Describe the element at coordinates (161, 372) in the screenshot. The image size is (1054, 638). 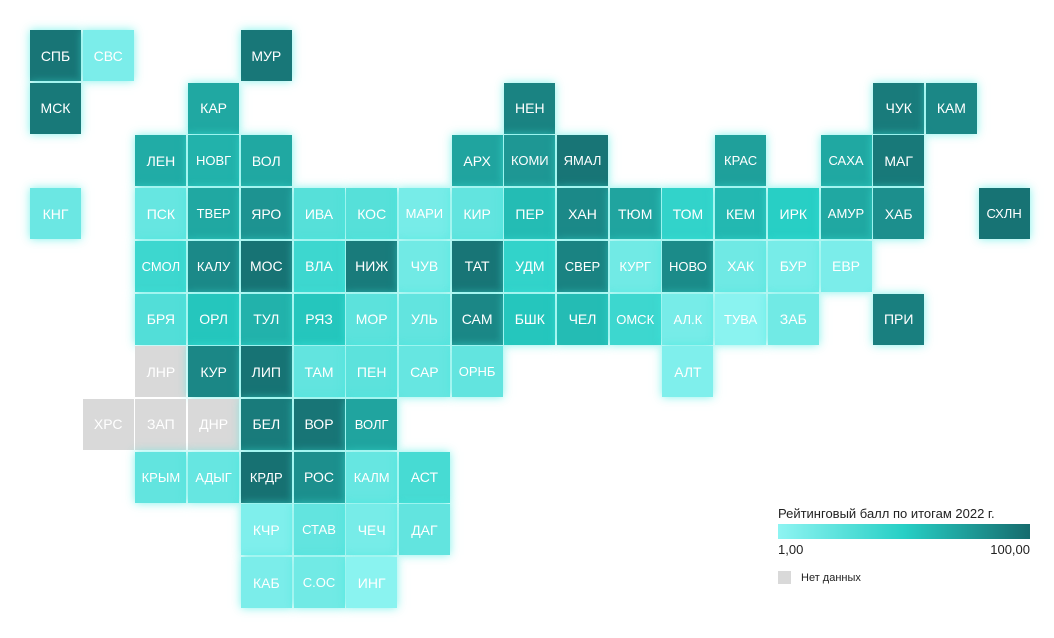
I see `region-tile: ЛНР` at that location.